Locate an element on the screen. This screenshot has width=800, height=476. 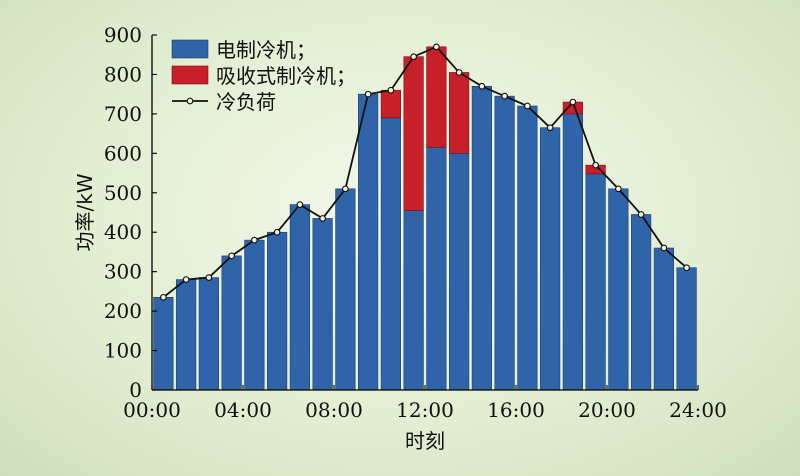
legend: 电制冷机；吸收式制冷机；冷负荷 is located at coordinates (263, 76).